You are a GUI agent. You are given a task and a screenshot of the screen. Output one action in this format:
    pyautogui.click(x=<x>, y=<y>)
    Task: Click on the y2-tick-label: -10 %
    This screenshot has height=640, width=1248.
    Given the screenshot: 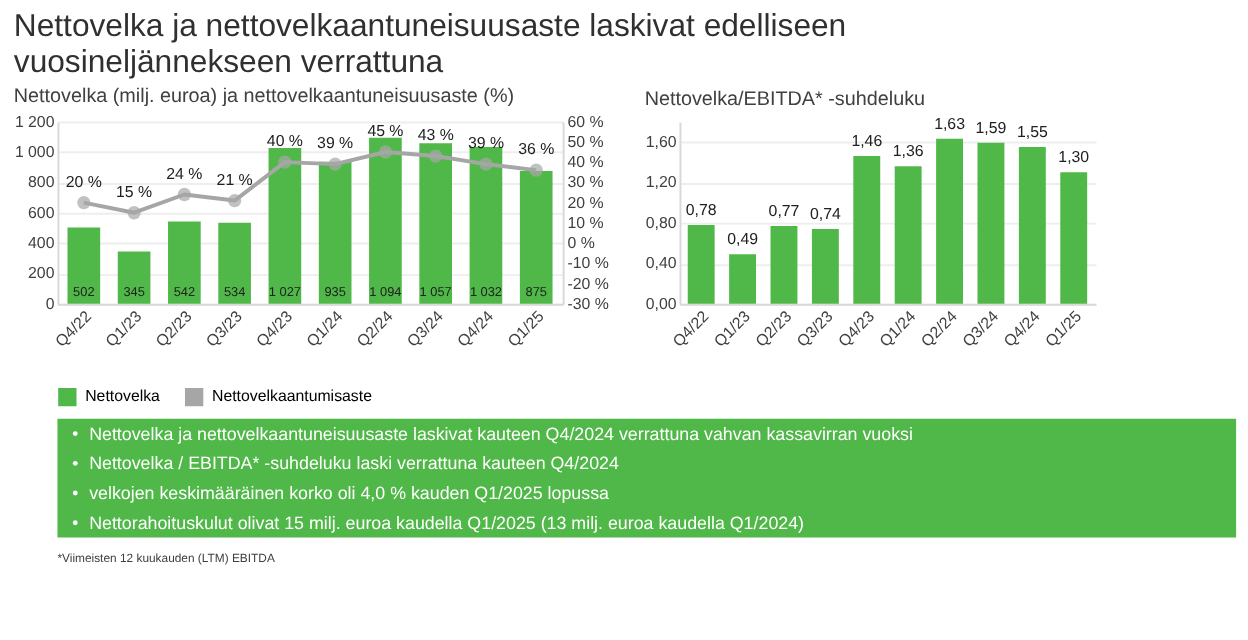 What is the action you would take?
    pyautogui.click(x=588, y=263)
    